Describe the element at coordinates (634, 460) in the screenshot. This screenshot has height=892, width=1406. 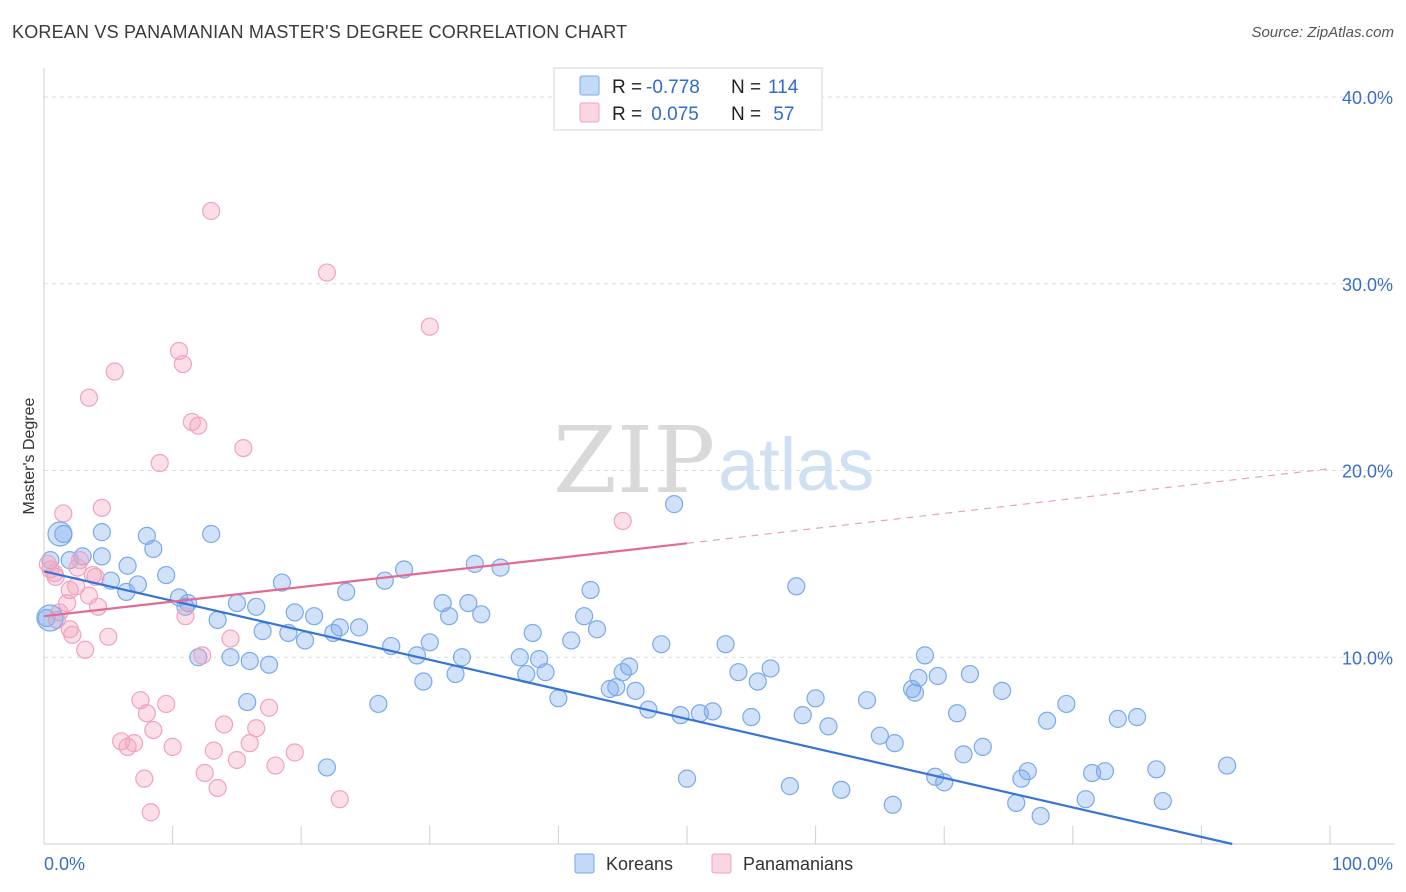
I see `watermark-zip: ZIP` at that location.